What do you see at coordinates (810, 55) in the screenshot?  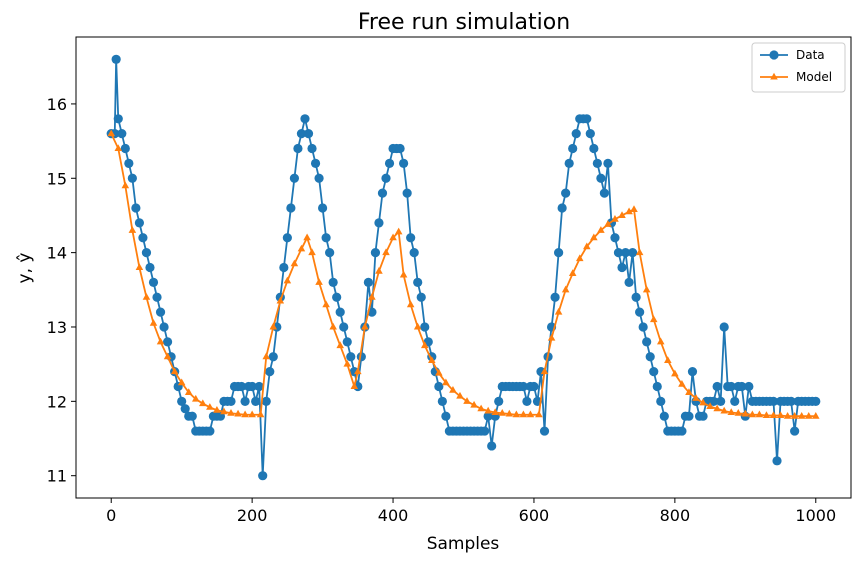 I see `legend-label-data: Data` at bounding box center [810, 55].